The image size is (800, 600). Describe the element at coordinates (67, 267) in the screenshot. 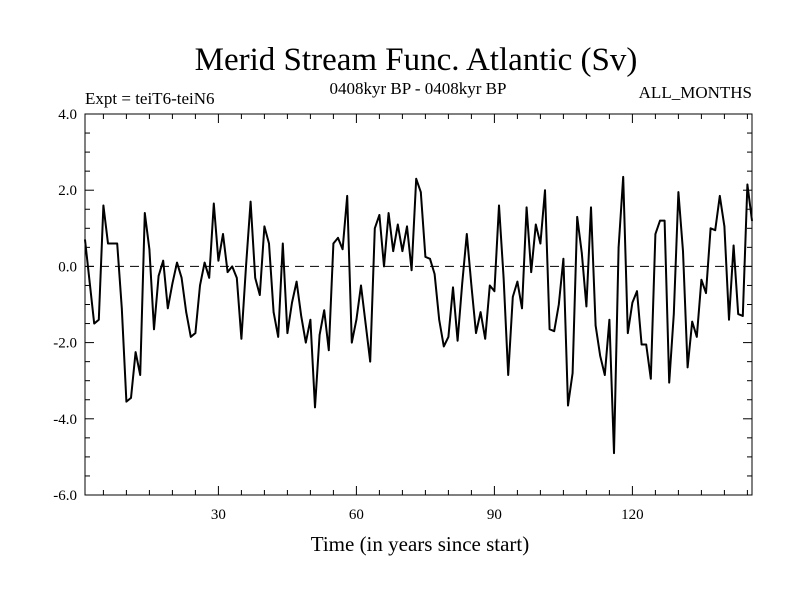

I see `y-tick-label: 0.0` at that location.